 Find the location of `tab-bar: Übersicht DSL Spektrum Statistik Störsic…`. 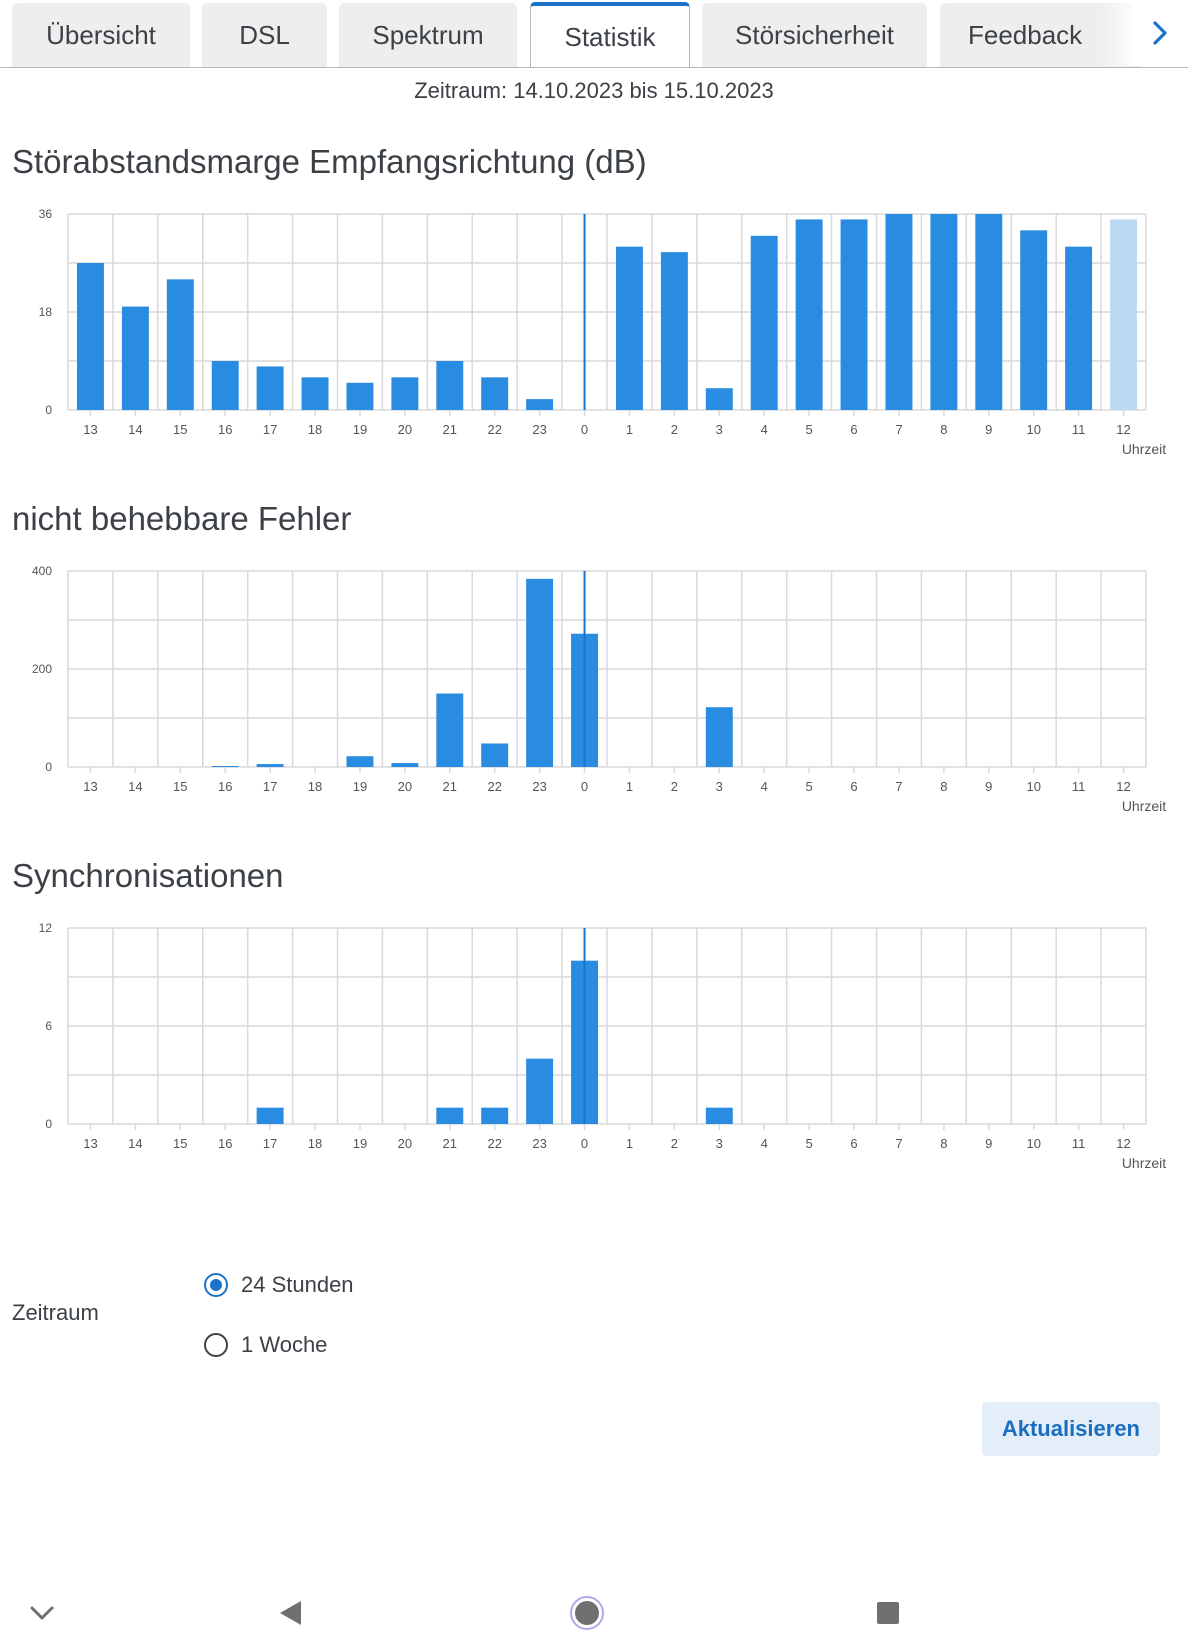

tab-bar: Übersicht DSL Spektrum Statistik Störsic… is located at coordinates (594, 34).